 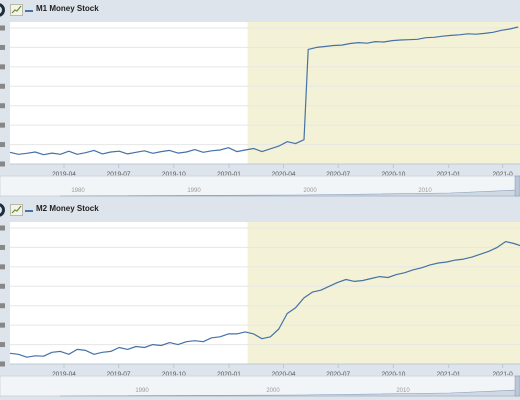 What do you see at coordinates (284, 374) in the screenshot?
I see `m2-x-tick-label: 2020-04` at bounding box center [284, 374].